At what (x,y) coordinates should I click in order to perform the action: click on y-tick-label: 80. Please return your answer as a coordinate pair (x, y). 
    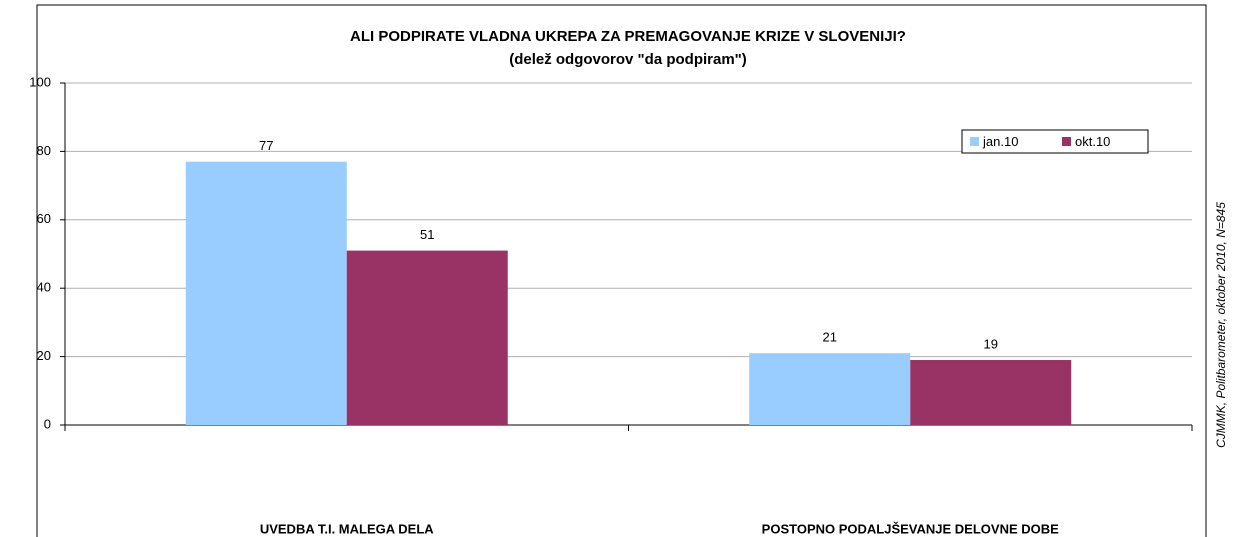
    Looking at the image, I should click on (44, 150).